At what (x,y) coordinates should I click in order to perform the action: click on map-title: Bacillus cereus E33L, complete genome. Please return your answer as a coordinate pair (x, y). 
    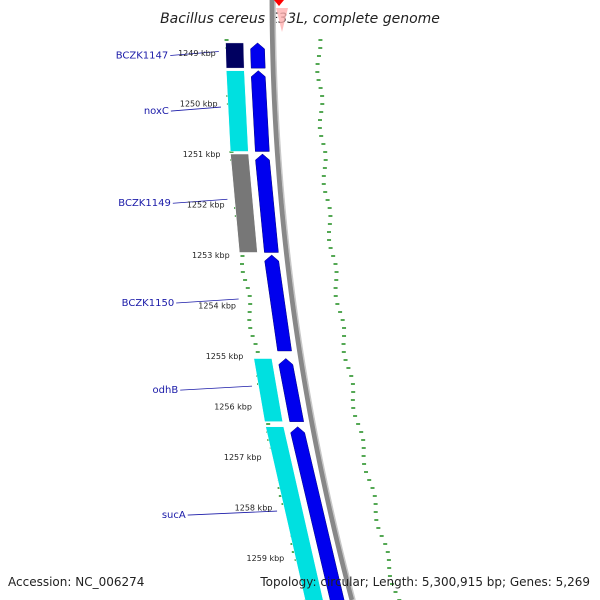
    Looking at the image, I should click on (300, 19).